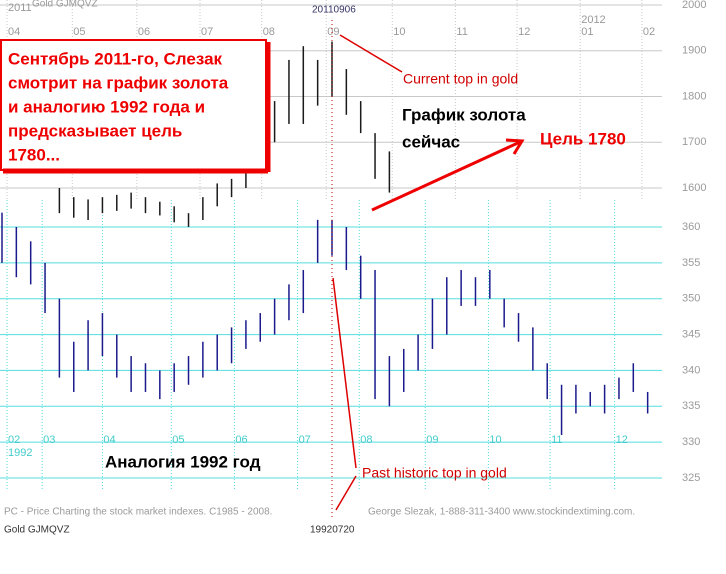 This screenshot has width=726, height=574. What do you see at coordinates (95, 130) in the screenshot?
I see `box-line: предсказывает цель` at bounding box center [95, 130].